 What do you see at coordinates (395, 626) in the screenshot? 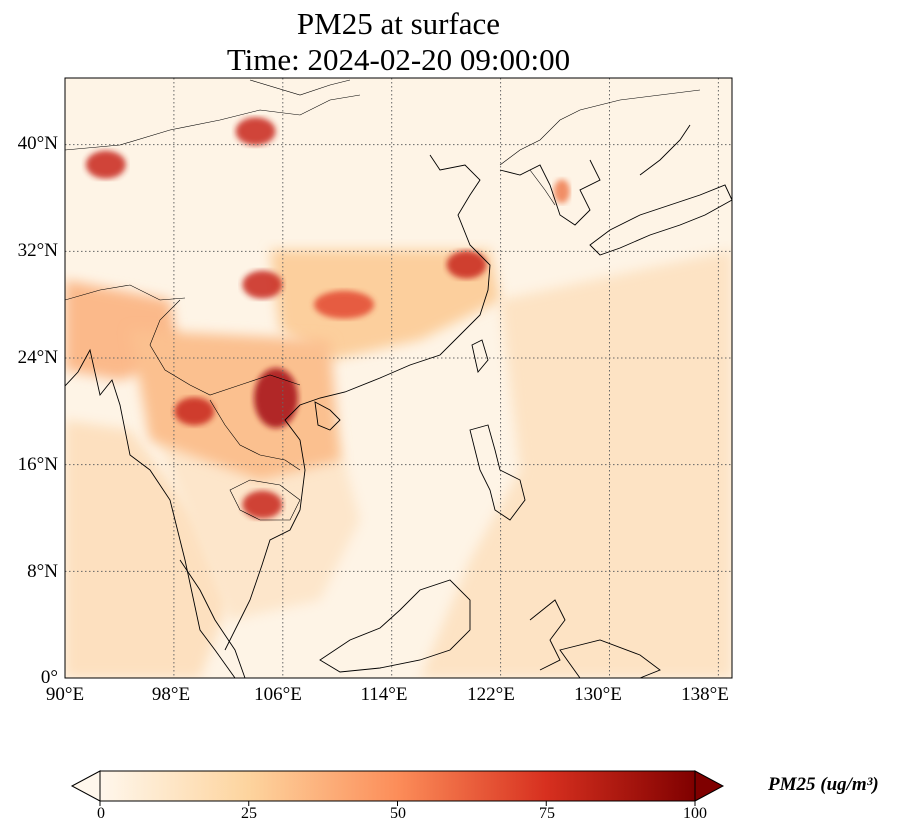
I see `borneo-outline` at bounding box center [395, 626].